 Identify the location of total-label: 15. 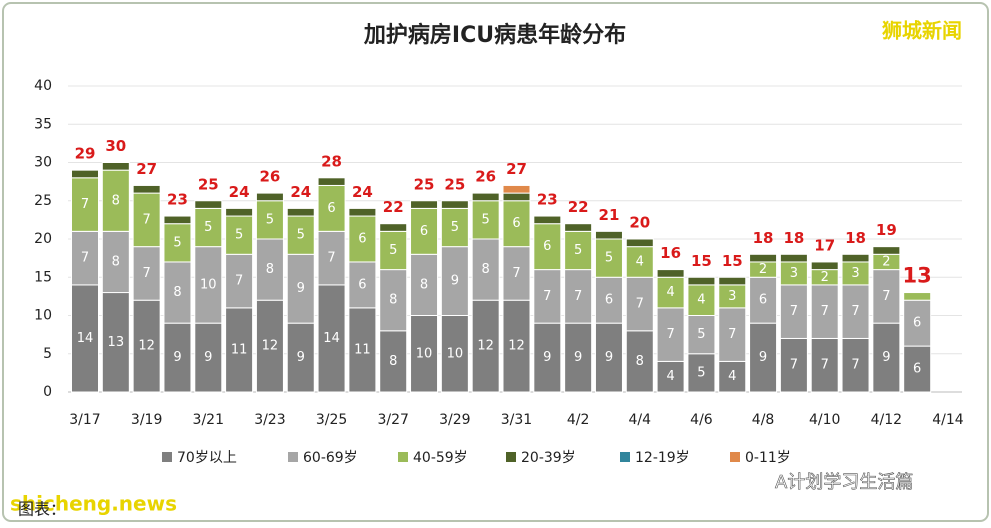
(701, 261).